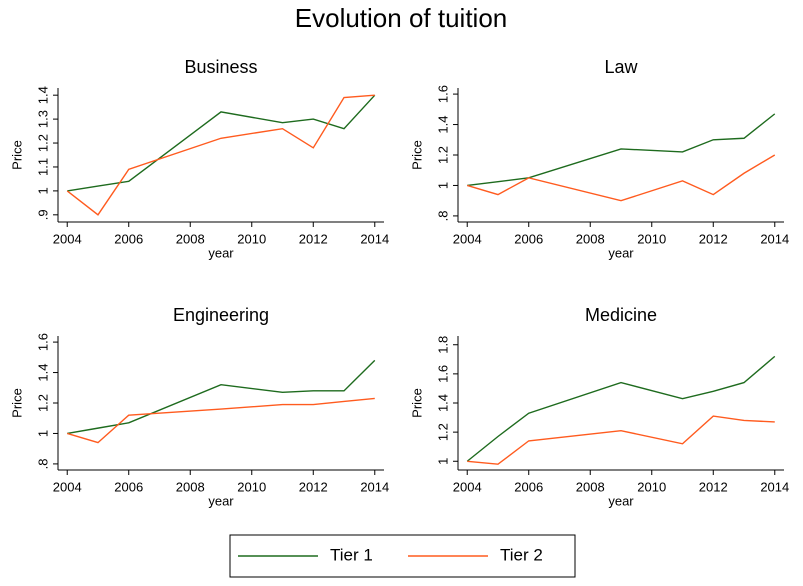 Image resolution: width=803 pixels, height=586 pixels. What do you see at coordinates (621, 67) in the screenshot?
I see `subplot-title: Law` at bounding box center [621, 67].